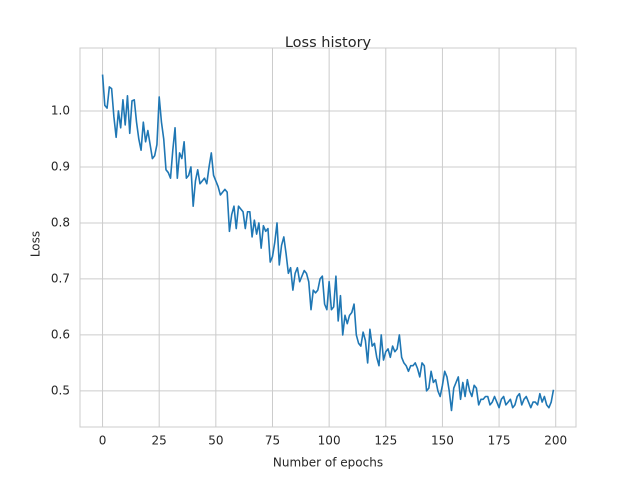 The height and width of the screenshot is (480, 640). What do you see at coordinates (103, 441) in the screenshot?
I see `x-tick-label: 0` at bounding box center [103, 441].